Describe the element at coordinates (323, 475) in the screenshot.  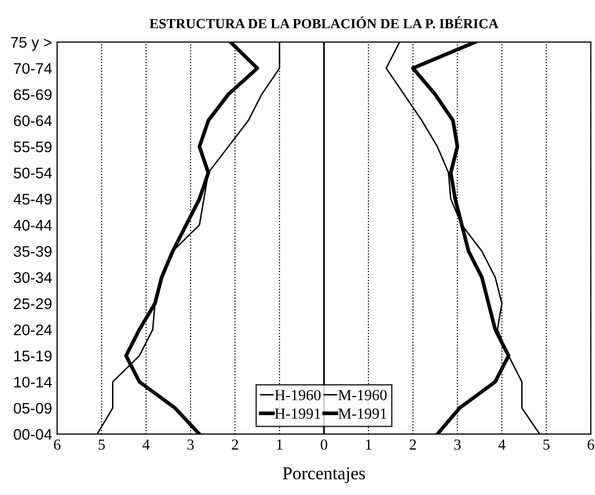
I see `x-axis-title: Porcentajes` at that location.